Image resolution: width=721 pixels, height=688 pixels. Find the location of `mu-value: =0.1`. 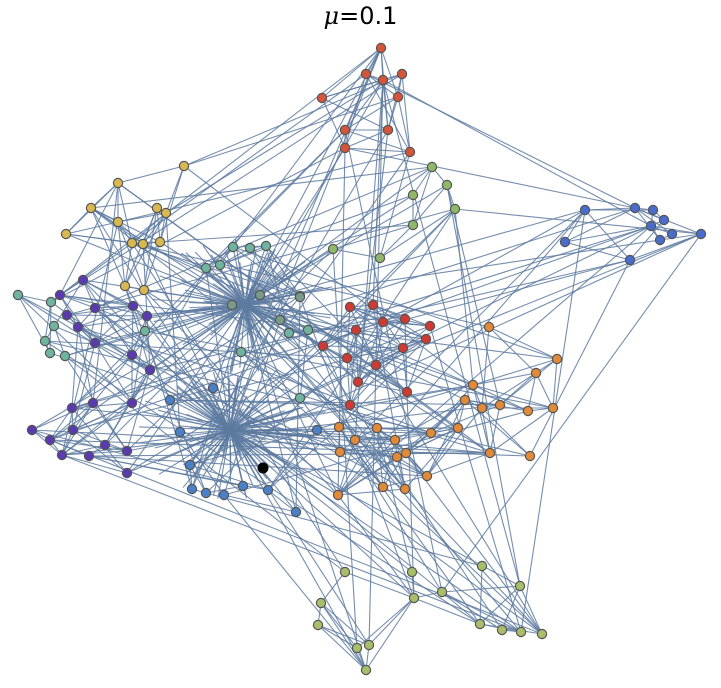

mu-value: =0.1 is located at coordinates (368, 16).